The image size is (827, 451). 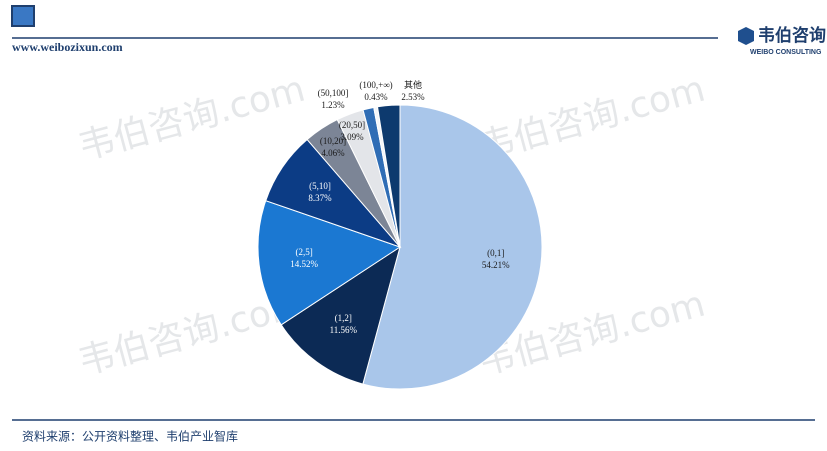 What do you see at coordinates (496, 265) in the screenshot?
I see `slice-value: 54.21%` at bounding box center [496, 265].